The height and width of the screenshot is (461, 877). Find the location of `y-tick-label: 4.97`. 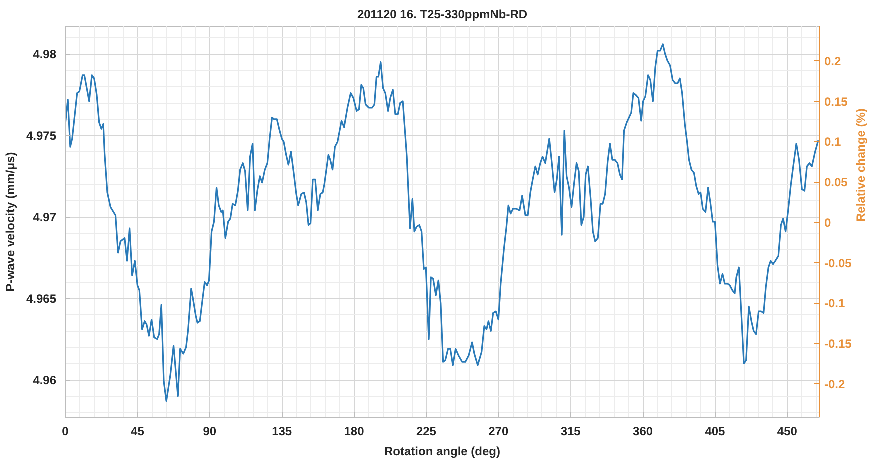

y-tick-label: 4.97 is located at coordinates (45, 217).